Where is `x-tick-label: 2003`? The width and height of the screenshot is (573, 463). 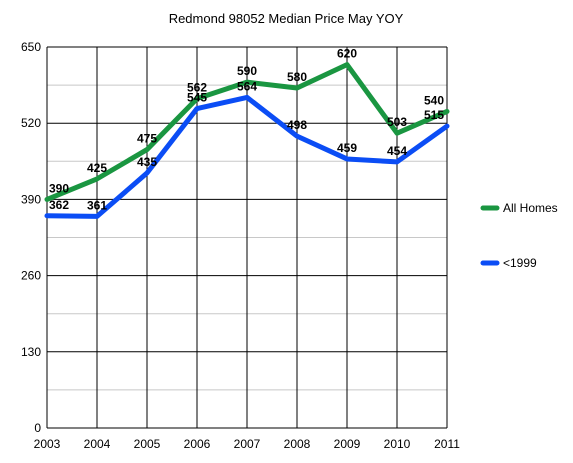 x-tick-label: 2003 is located at coordinates (47, 444).